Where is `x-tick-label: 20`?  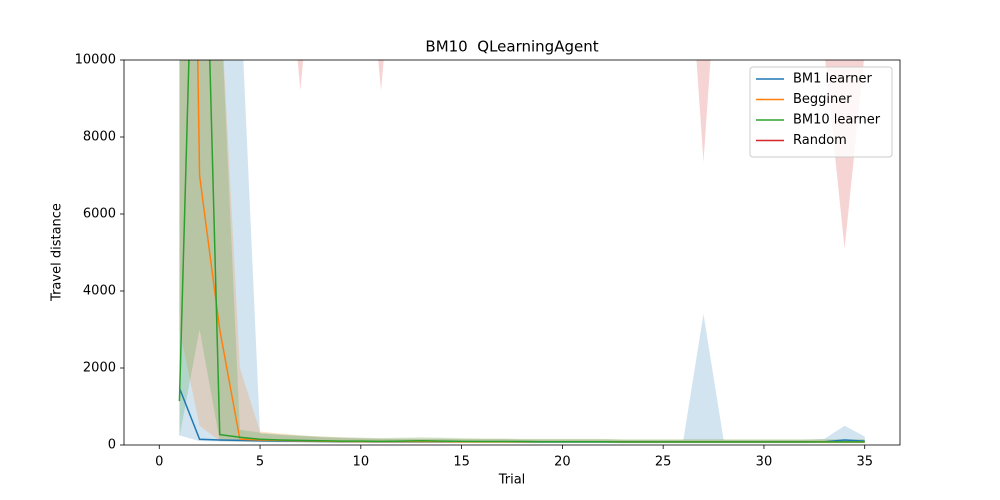 x-tick-label: 20 is located at coordinates (562, 462).